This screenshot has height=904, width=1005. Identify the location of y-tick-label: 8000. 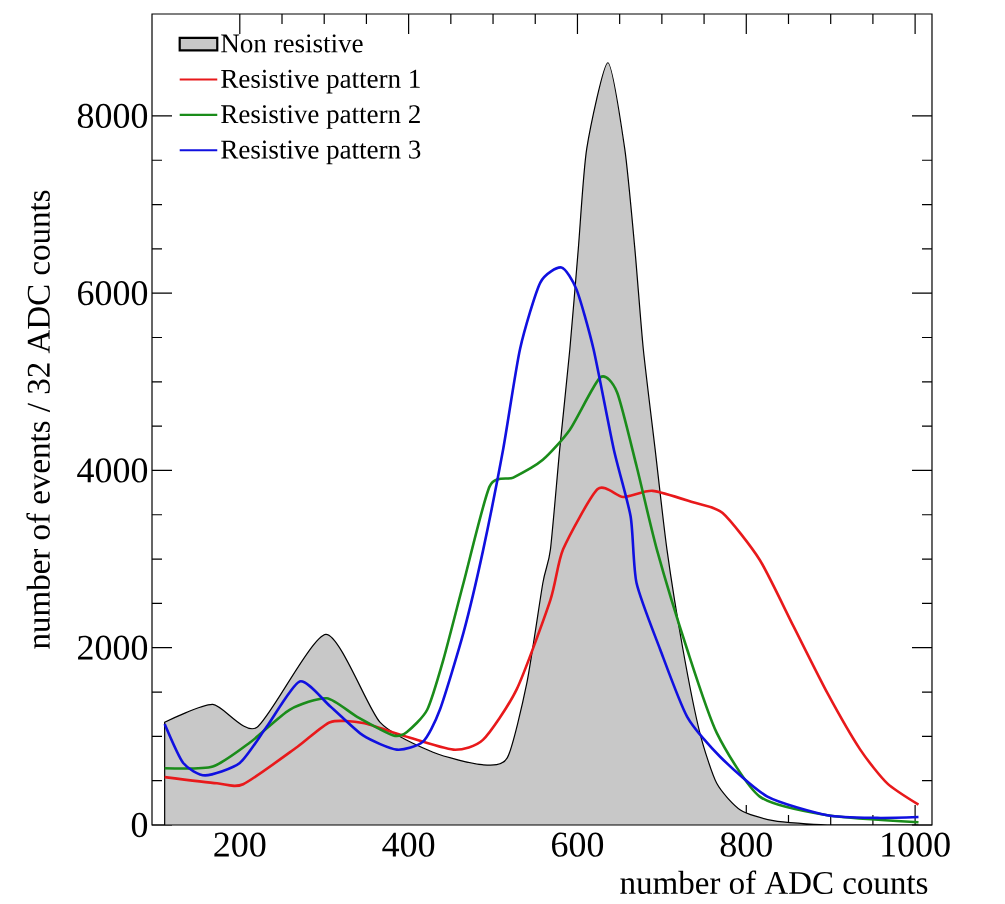
(112, 116).